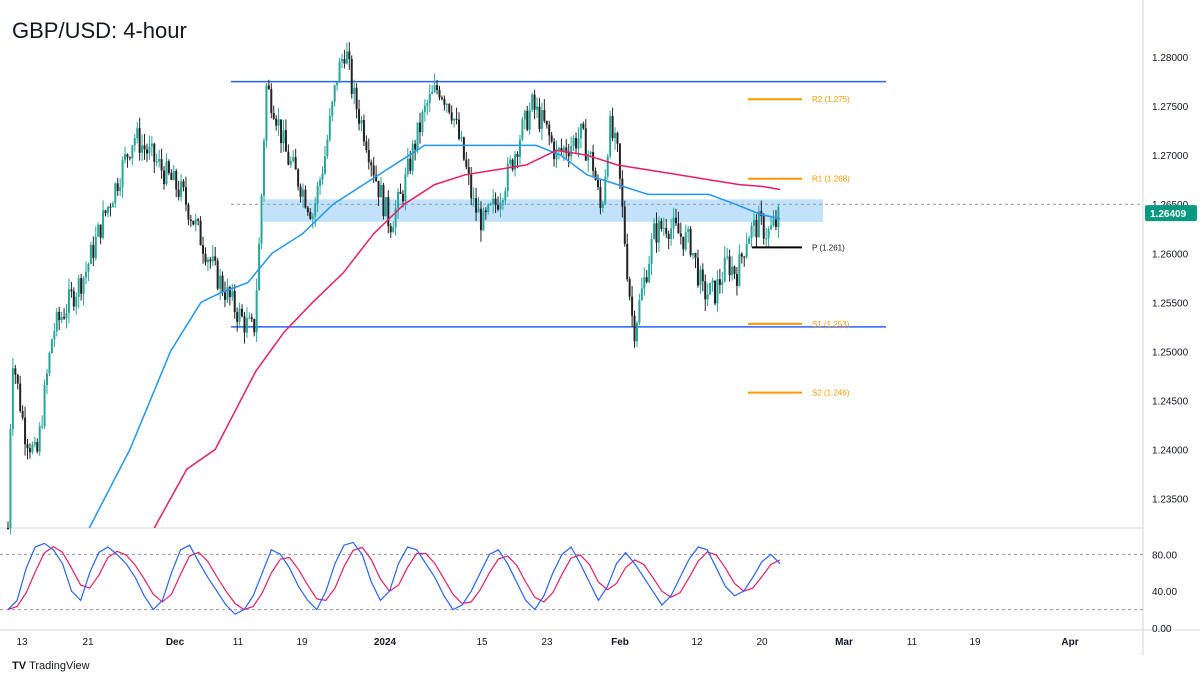 The height and width of the screenshot is (675, 1200). What do you see at coordinates (51, 666) in the screenshot?
I see `tradingview-watermark: TV TradingView` at bounding box center [51, 666].